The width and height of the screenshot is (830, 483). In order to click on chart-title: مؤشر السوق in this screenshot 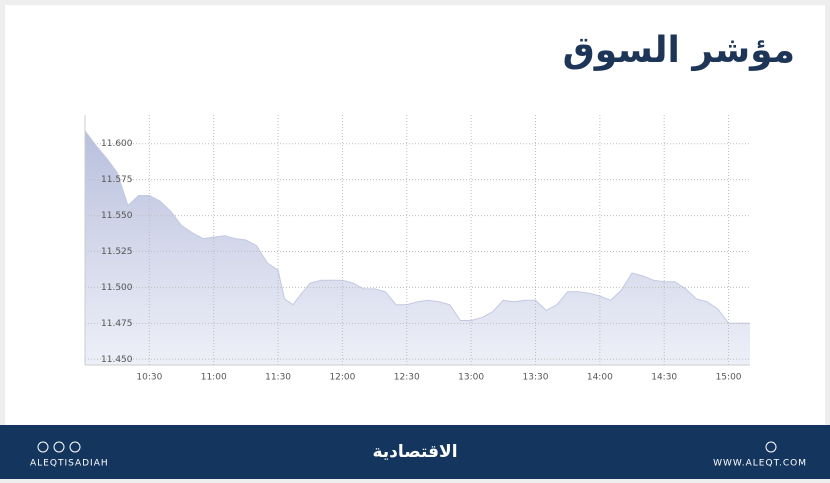, I will do `click(679, 50)`.